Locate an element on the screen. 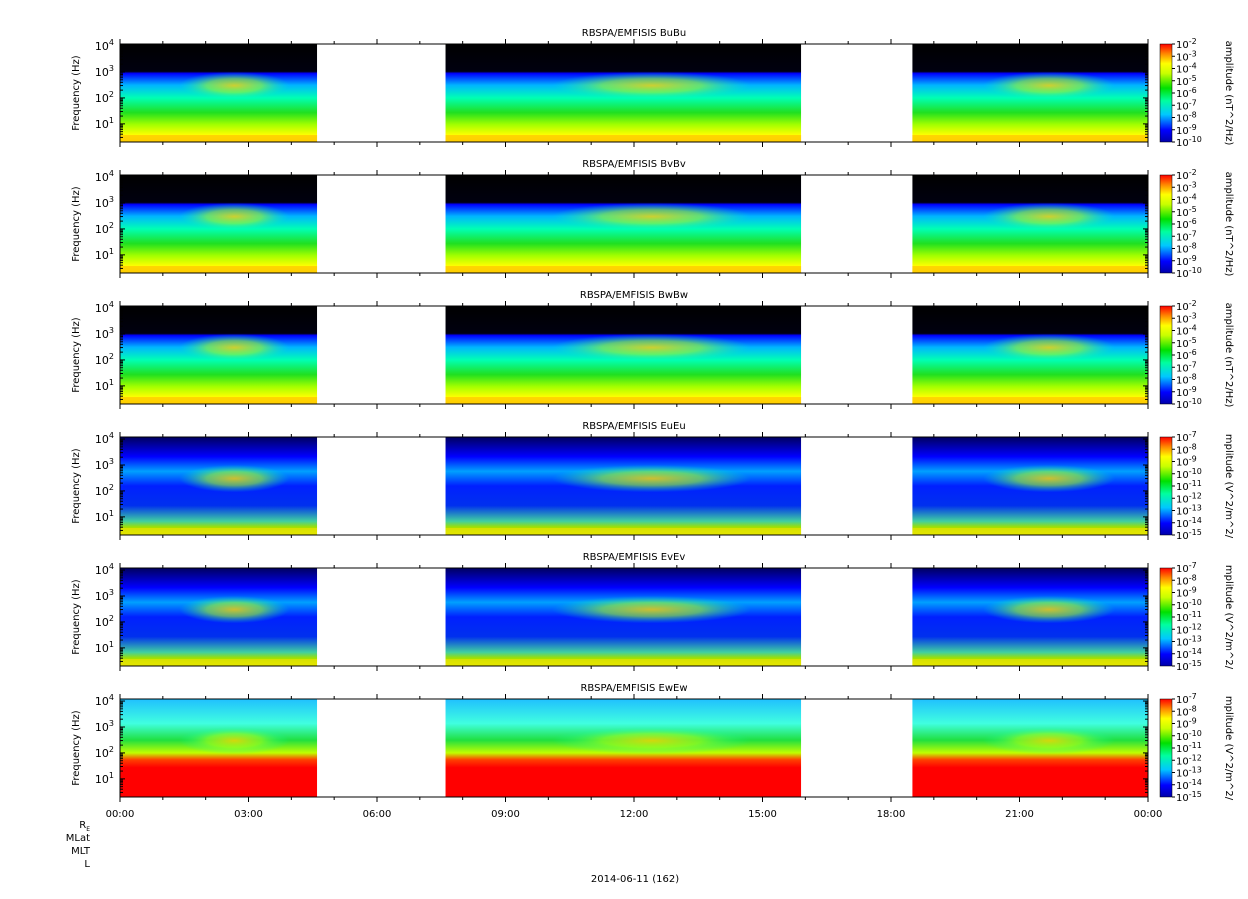 Image resolution: width=1248 pixels, height=899 pixels. colorbar-tick-label: 10⁻¹³ is located at coordinates (1189, 511).